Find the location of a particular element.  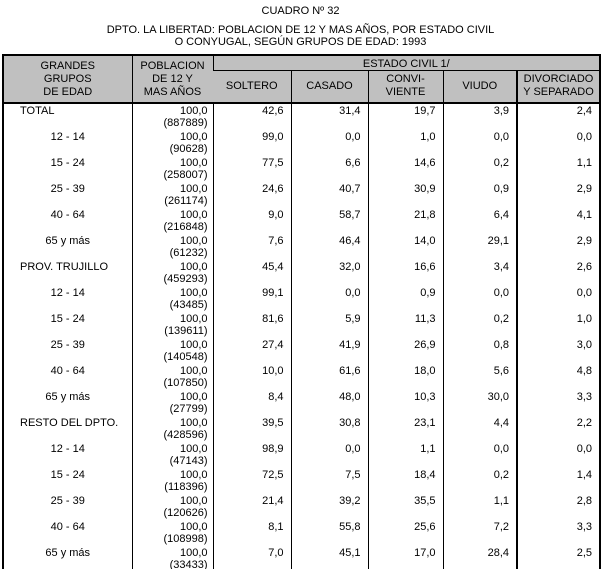

age-group-cell: 15 - 24 is located at coordinates (67, 319).